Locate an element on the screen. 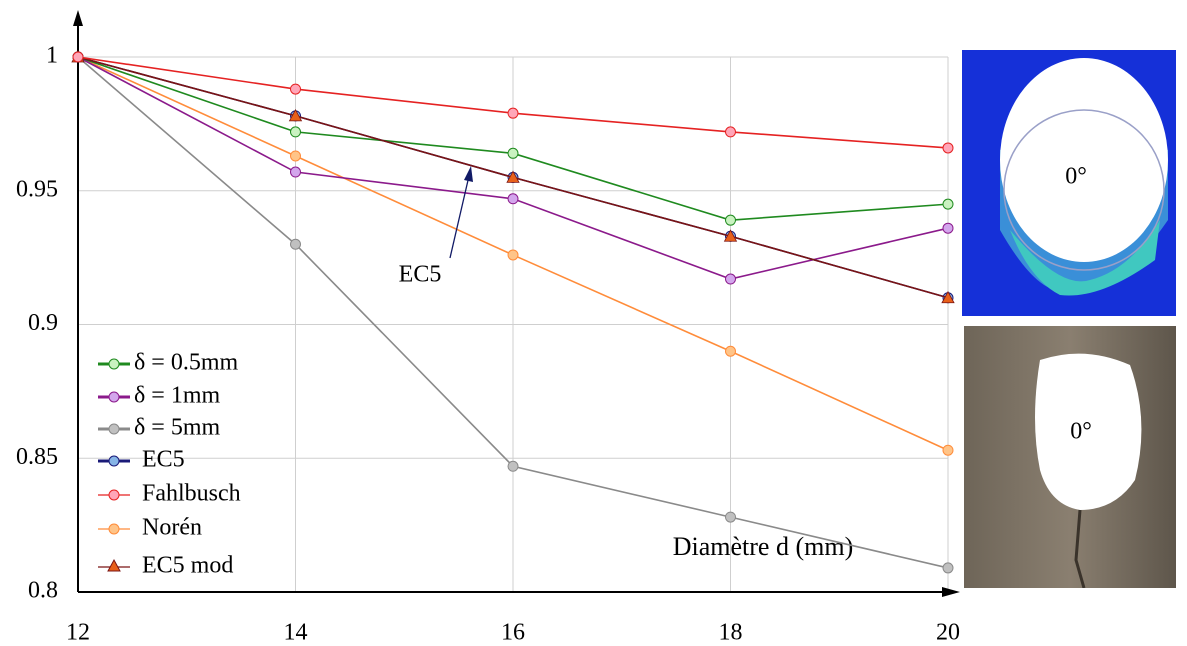 The width and height of the screenshot is (1187, 646). legend-label: EC5 mod is located at coordinates (187, 566).